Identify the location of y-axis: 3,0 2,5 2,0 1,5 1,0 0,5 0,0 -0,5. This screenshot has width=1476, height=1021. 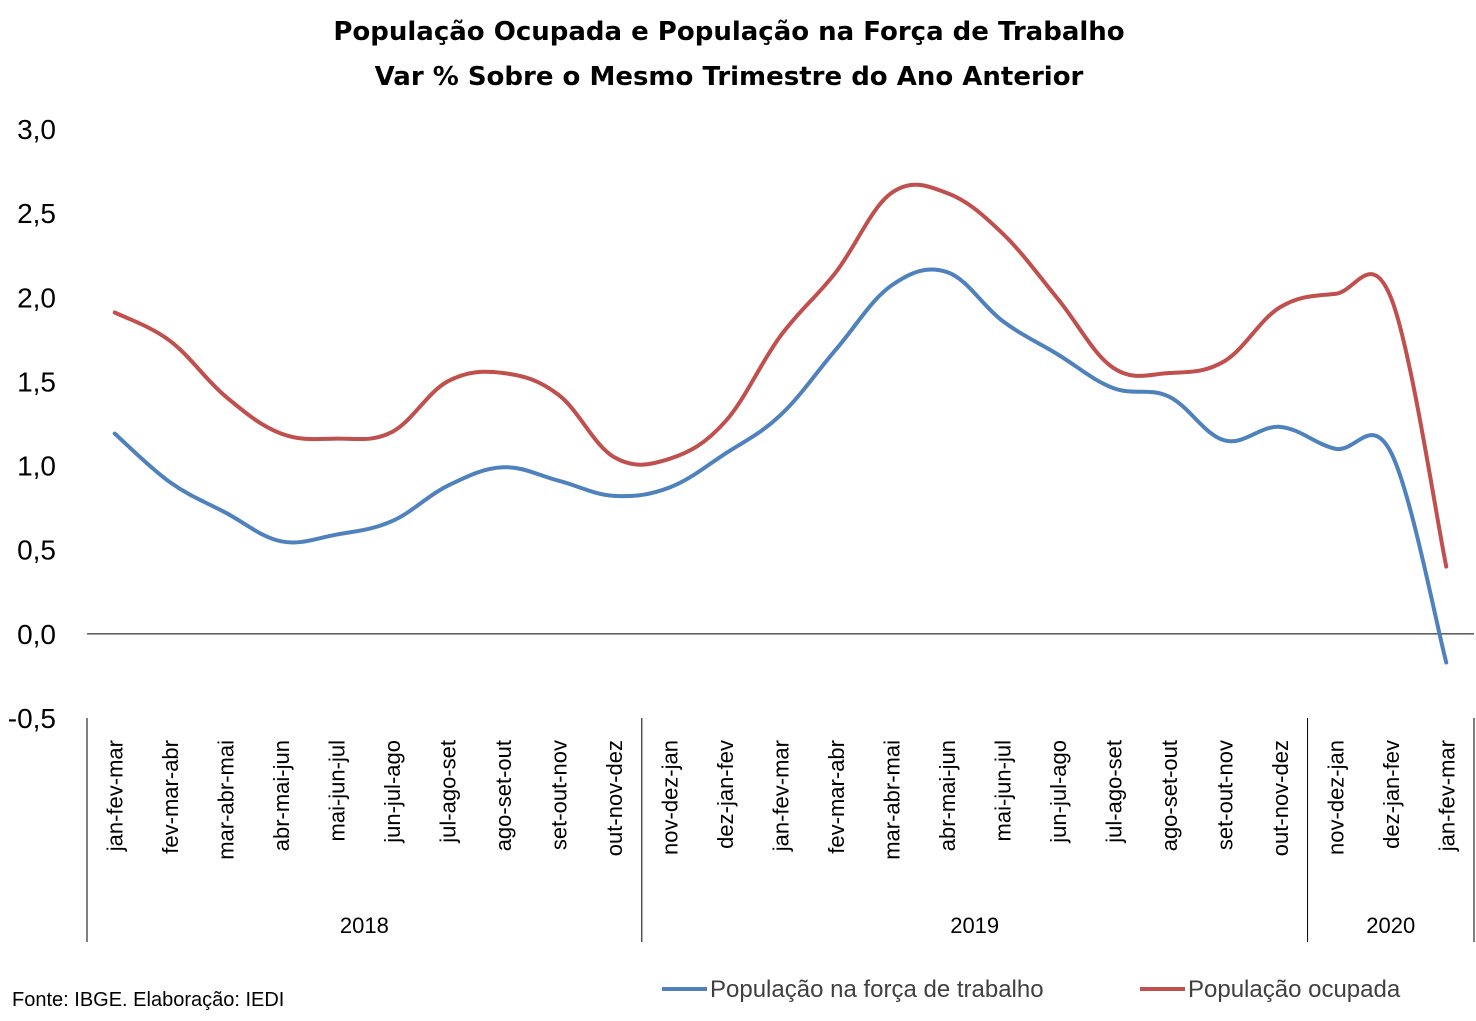
(32, 424).